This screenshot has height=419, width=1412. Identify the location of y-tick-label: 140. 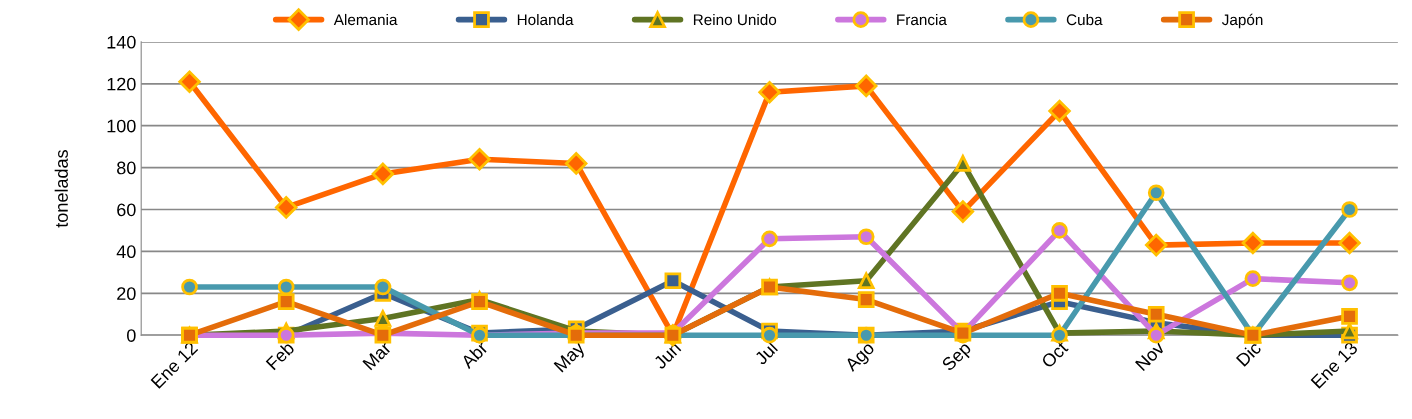
(121, 42).